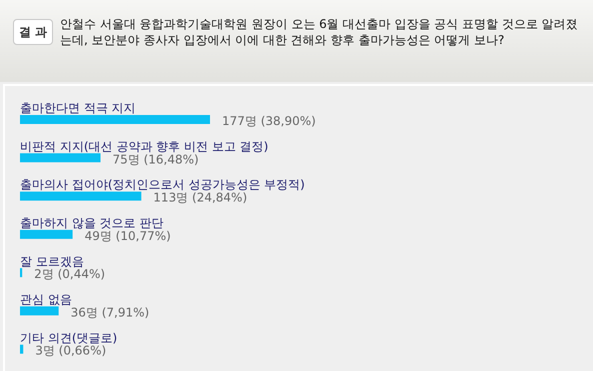 The height and width of the screenshot is (371, 593). What do you see at coordinates (269, 121) in the screenshot?
I see `data-label: 177명 (38,90%)` at bounding box center [269, 121].